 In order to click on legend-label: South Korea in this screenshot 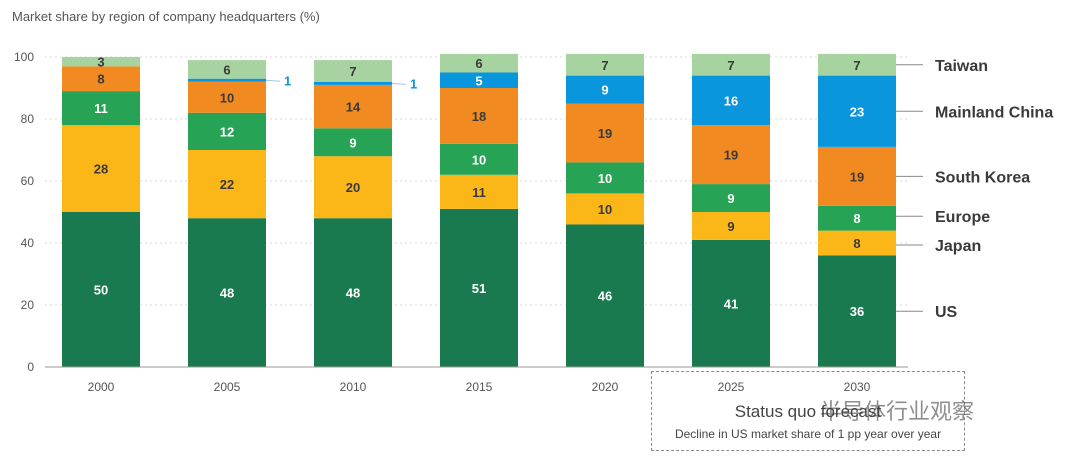, I will do `click(982, 177)`.